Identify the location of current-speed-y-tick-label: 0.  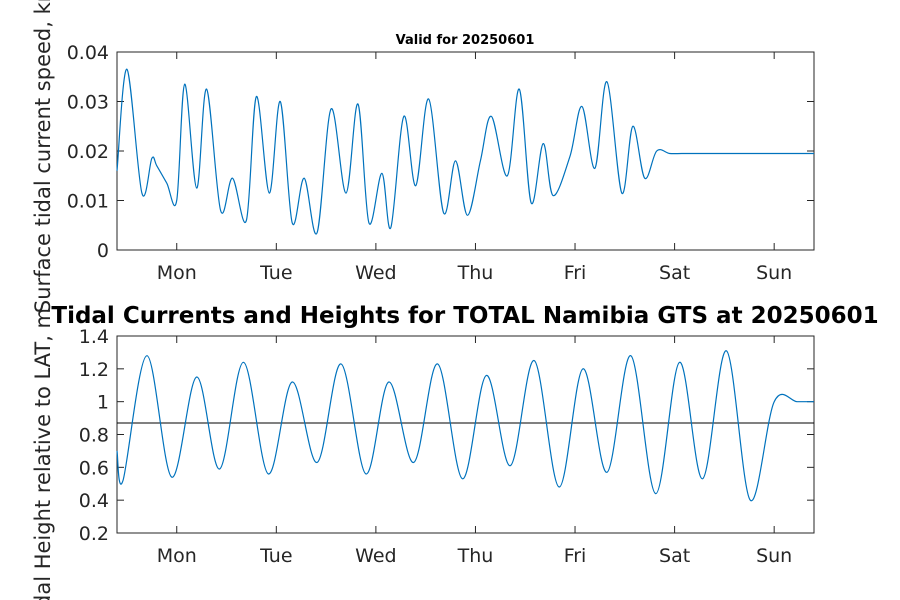
(103, 251).